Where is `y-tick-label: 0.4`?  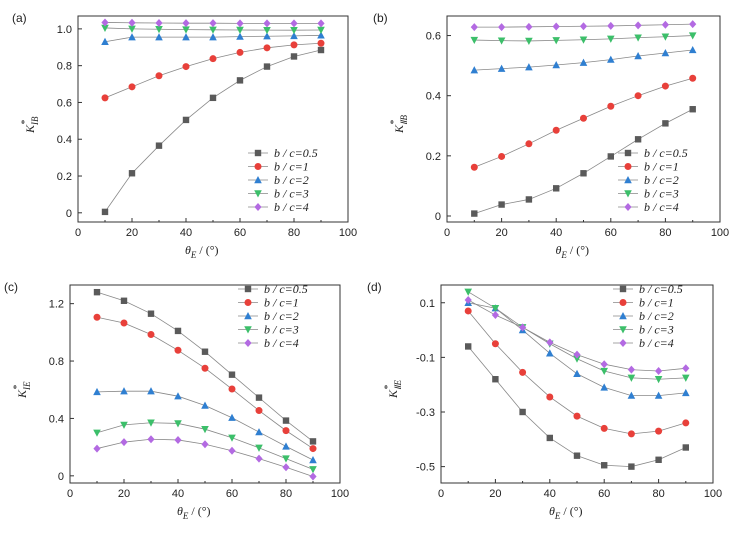
y-tick-label: 0.4 is located at coordinates (433, 97).